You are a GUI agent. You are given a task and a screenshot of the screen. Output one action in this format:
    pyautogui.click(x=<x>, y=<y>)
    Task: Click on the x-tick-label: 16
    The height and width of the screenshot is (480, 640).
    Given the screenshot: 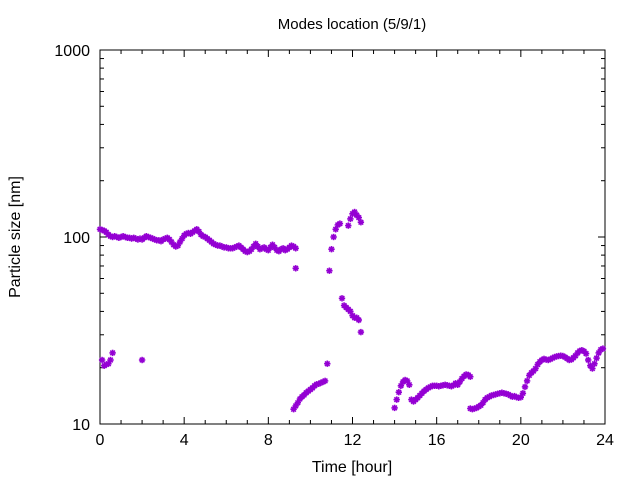 What is the action you would take?
    pyautogui.click(x=437, y=440)
    